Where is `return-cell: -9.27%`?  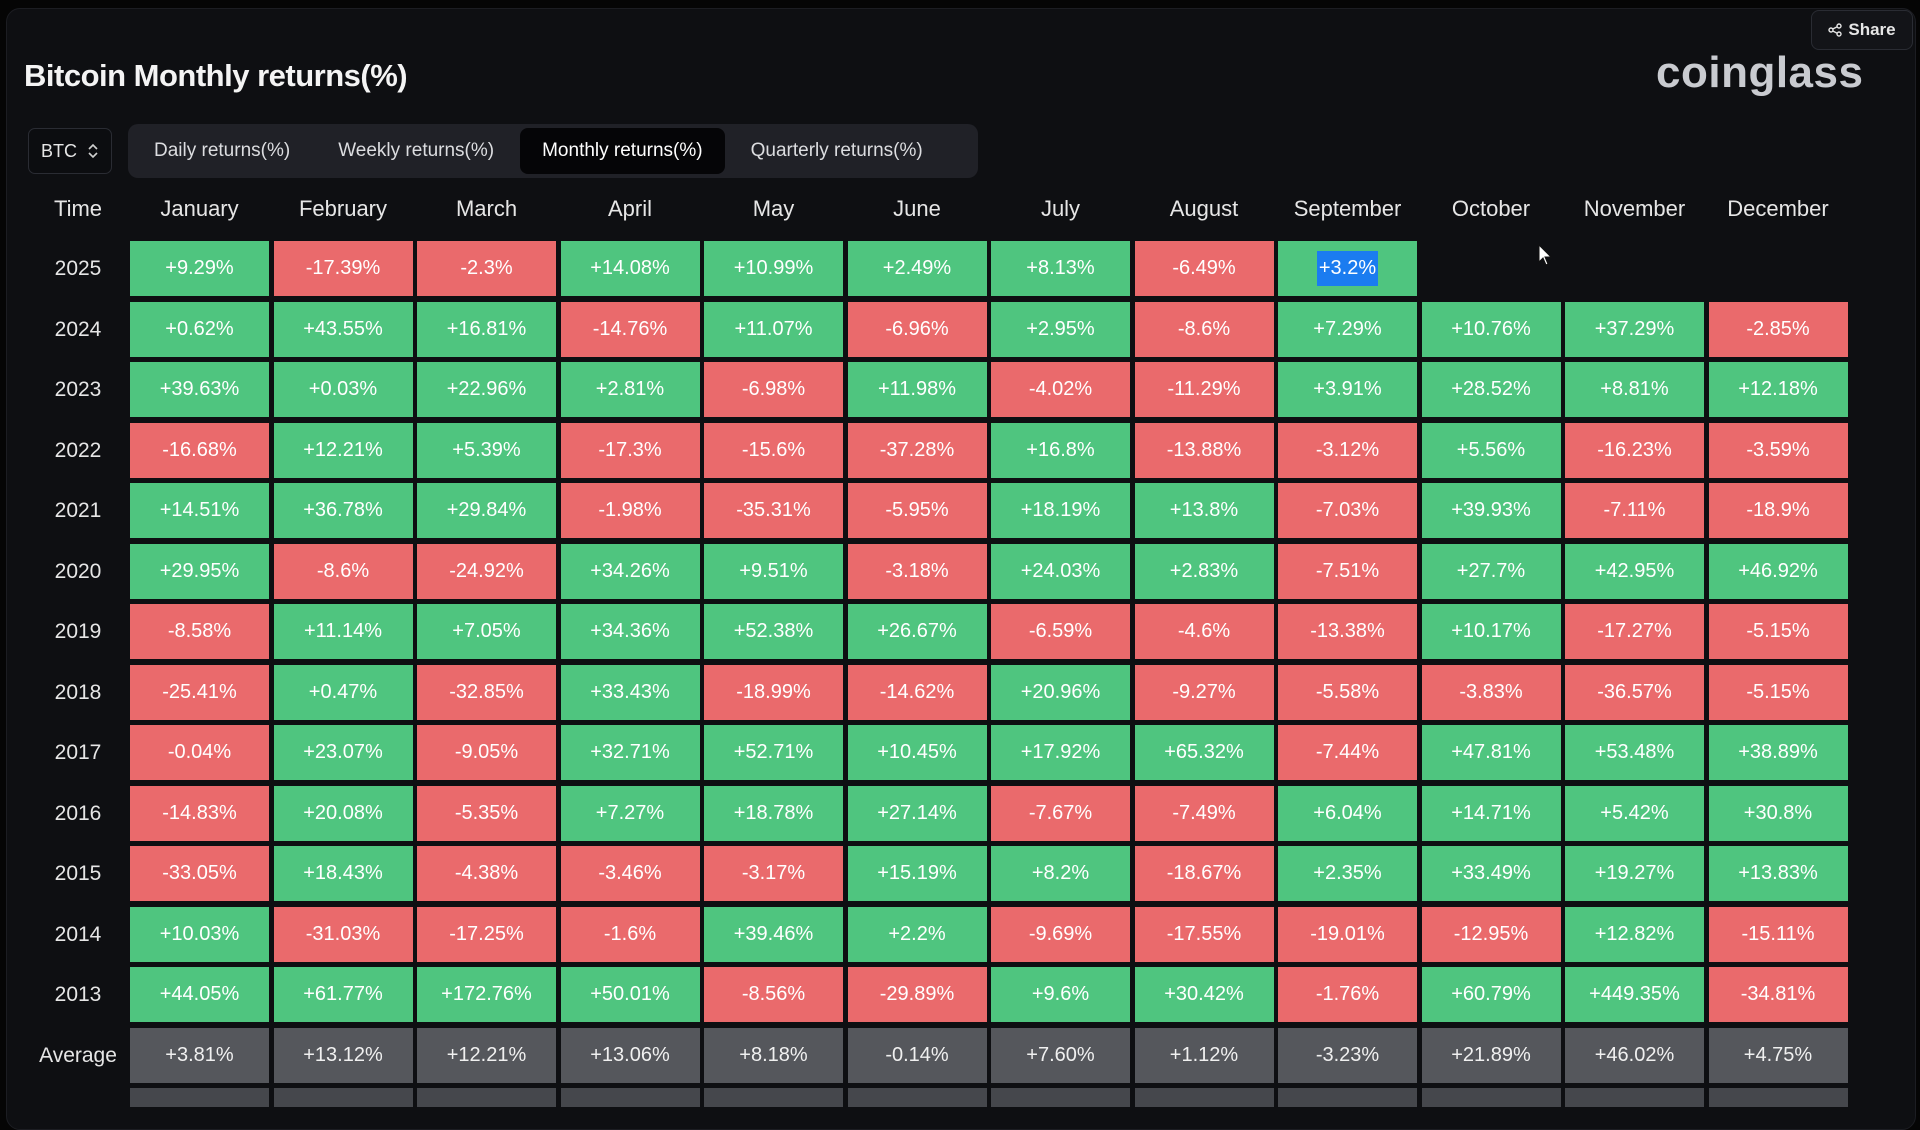
return-cell: -9.27% is located at coordinates (1204, 692).